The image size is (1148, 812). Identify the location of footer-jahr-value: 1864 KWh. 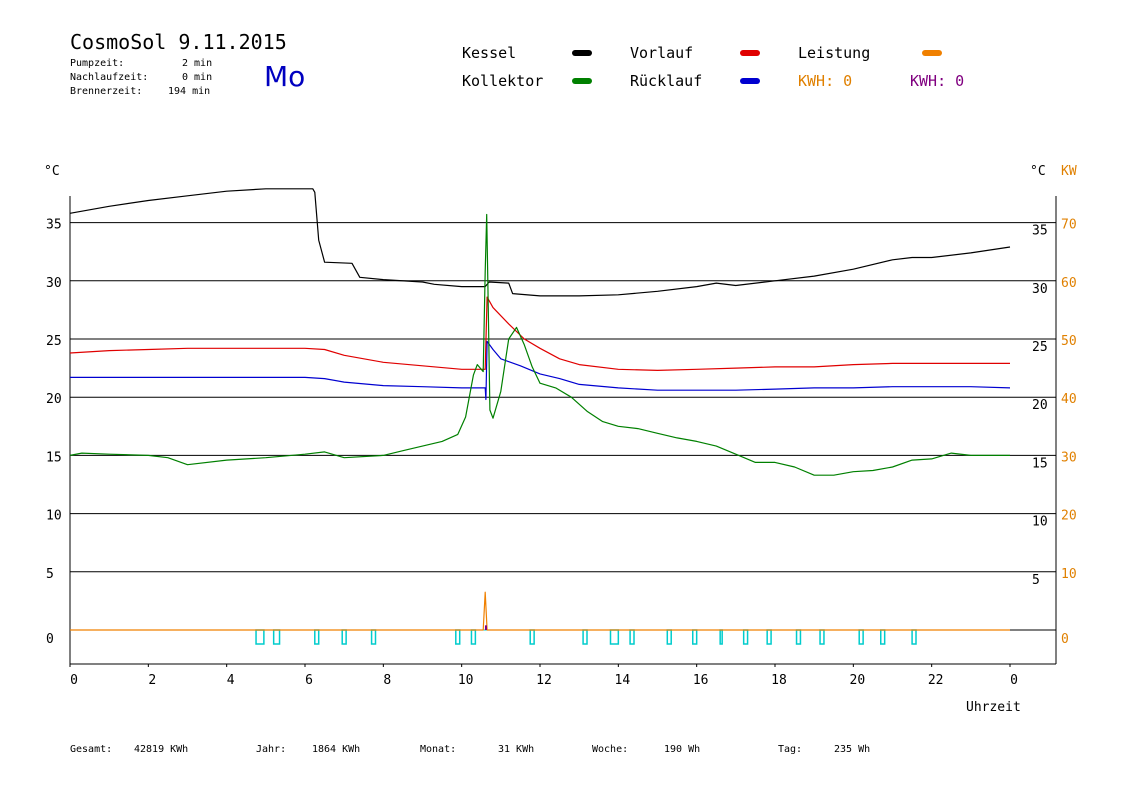
(336, 749).